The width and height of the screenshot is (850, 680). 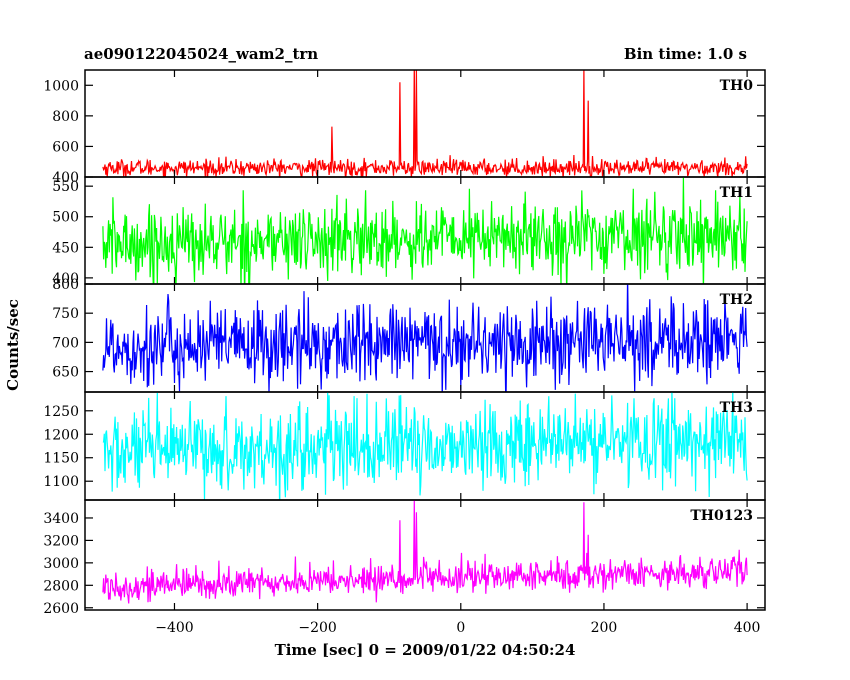 I want to click on y-tick-label: 650, so click(x=65, y=373).